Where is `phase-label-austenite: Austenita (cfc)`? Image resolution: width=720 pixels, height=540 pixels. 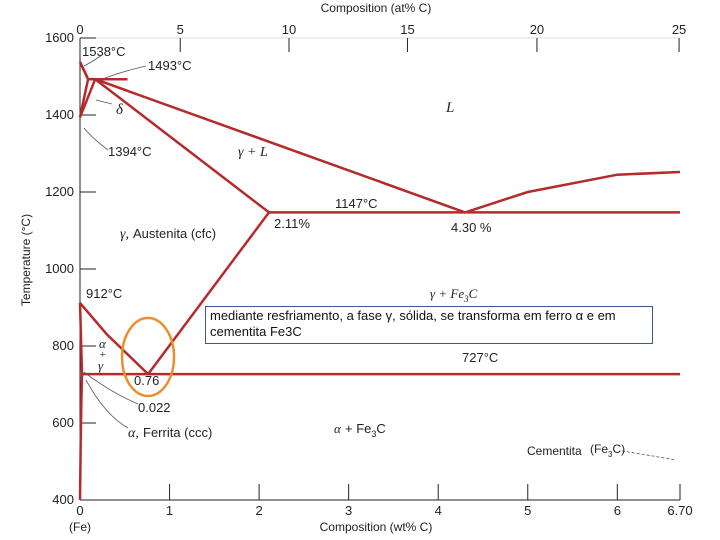
phase-label-austenite: Austenita (cfc) is located at coordinates (174, 233).